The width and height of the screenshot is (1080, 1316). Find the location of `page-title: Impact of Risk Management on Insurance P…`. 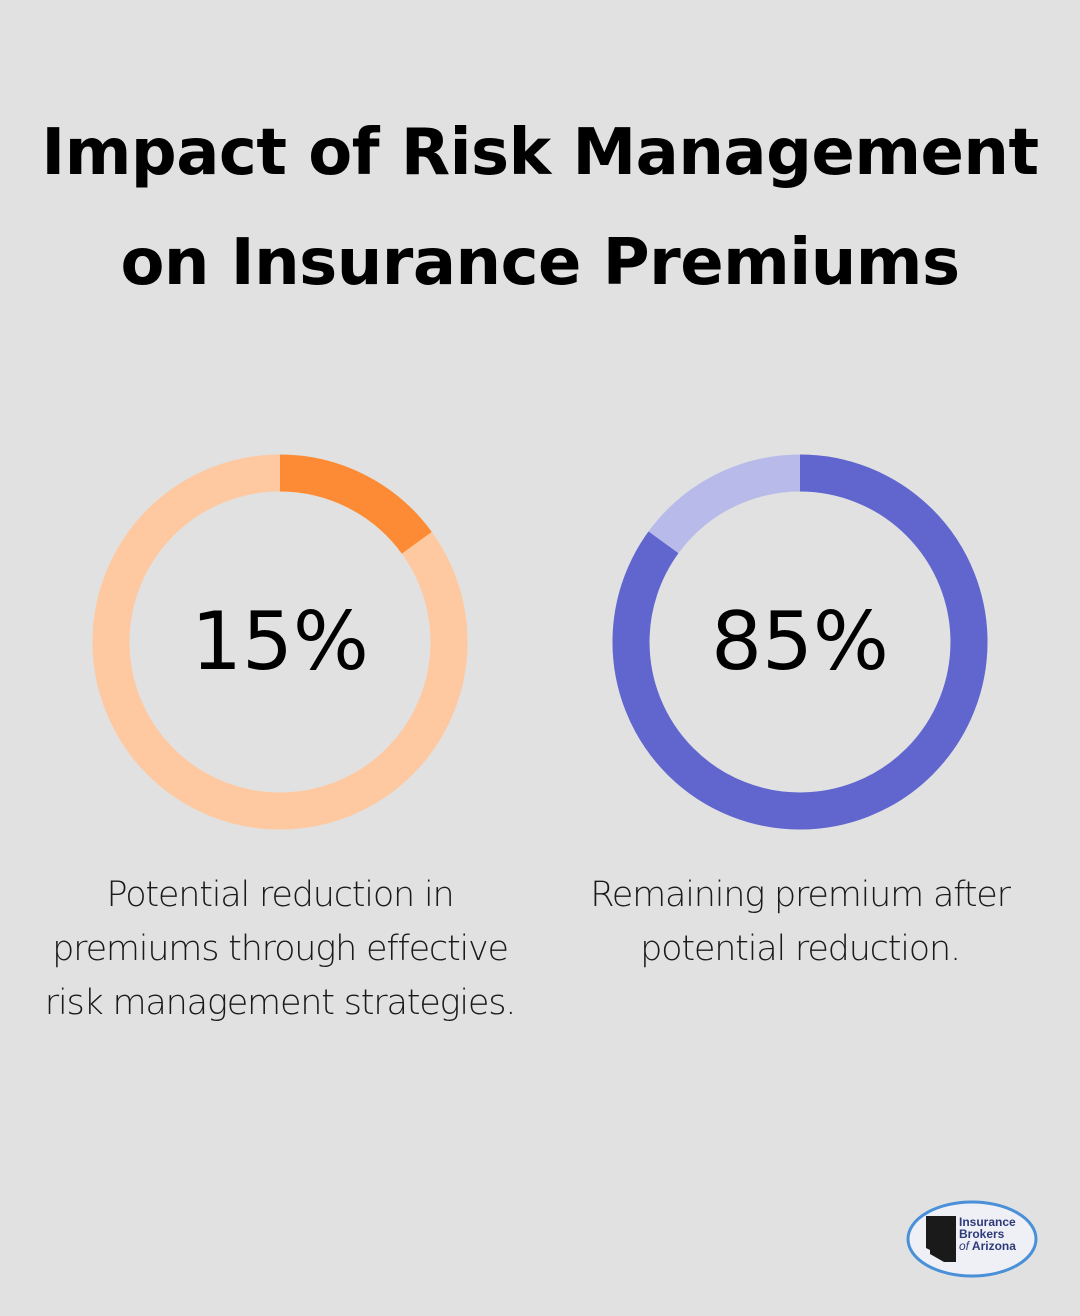

page-title: Impact of Risk Management on Insurance P… is located at coordinates (540, 208).